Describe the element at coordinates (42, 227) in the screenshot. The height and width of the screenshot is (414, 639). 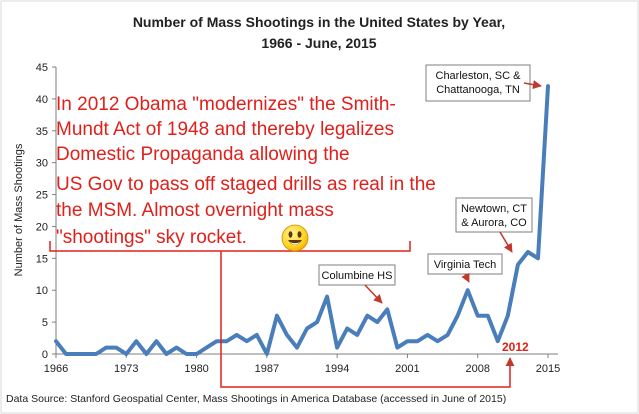
I see `y-tick-label: 20` at that location.